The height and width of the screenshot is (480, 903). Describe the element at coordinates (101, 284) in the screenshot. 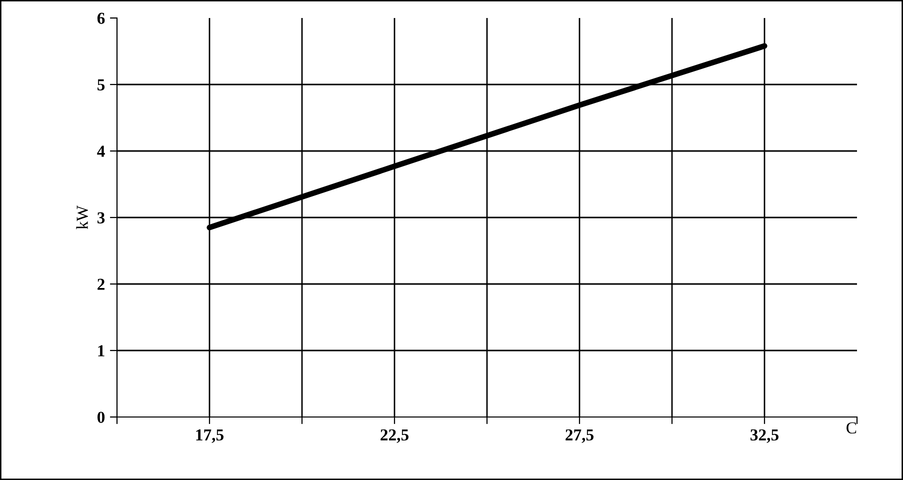

I see `y-tick-label: 2` at that location.